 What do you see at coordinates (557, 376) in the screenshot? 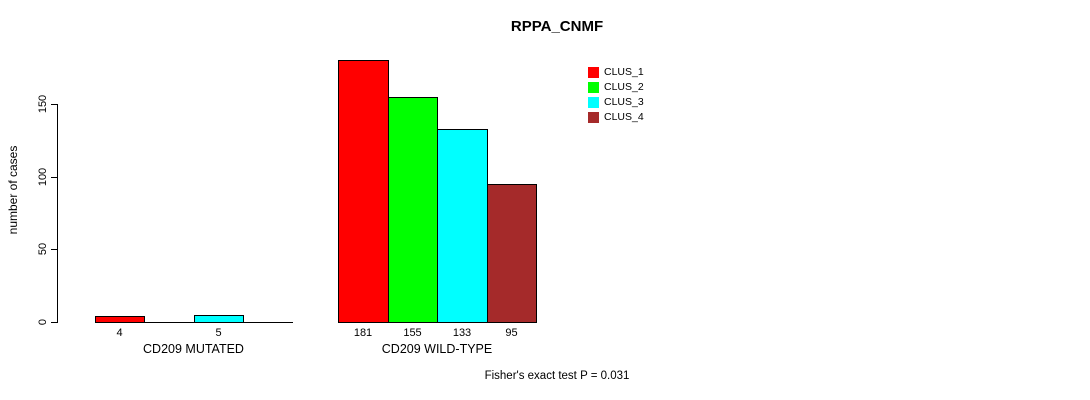
I see `annotation-text: Fisher's exact test P = 0.031` at bounding box center [557, 376].